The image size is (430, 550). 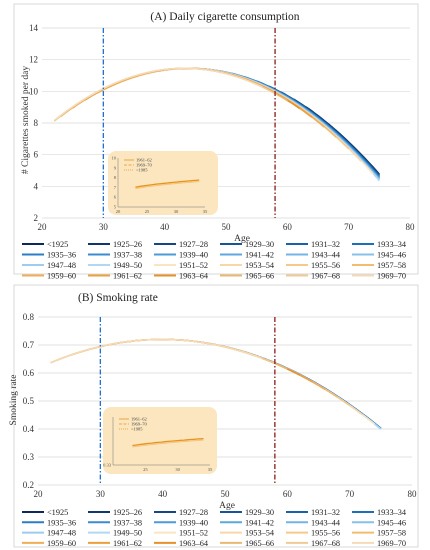 What do you see at coordinates (259, 512) in the screenshot?
I see `legend-label: 1929–30` at bounding box center [259, 512].